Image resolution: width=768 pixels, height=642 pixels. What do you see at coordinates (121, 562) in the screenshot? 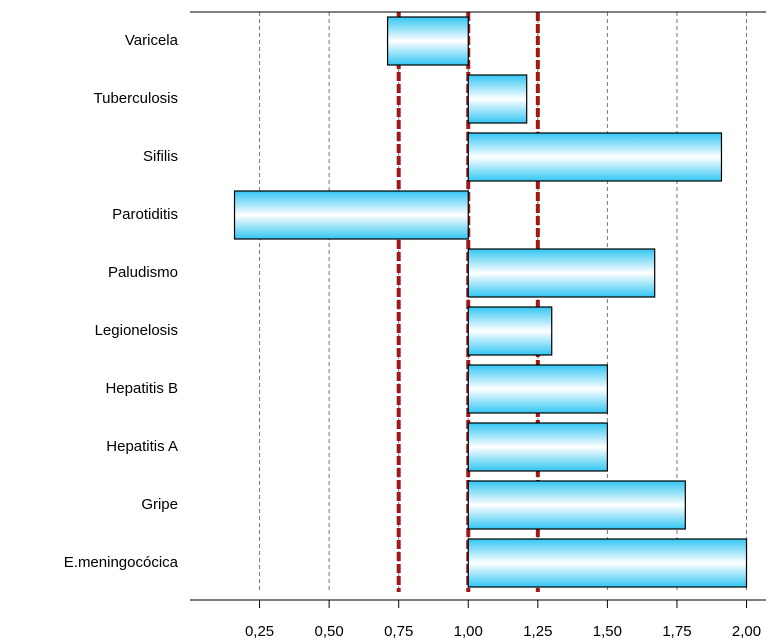
I see `y-tick-label: E.meningocócica` at bounding box center [121, 562].